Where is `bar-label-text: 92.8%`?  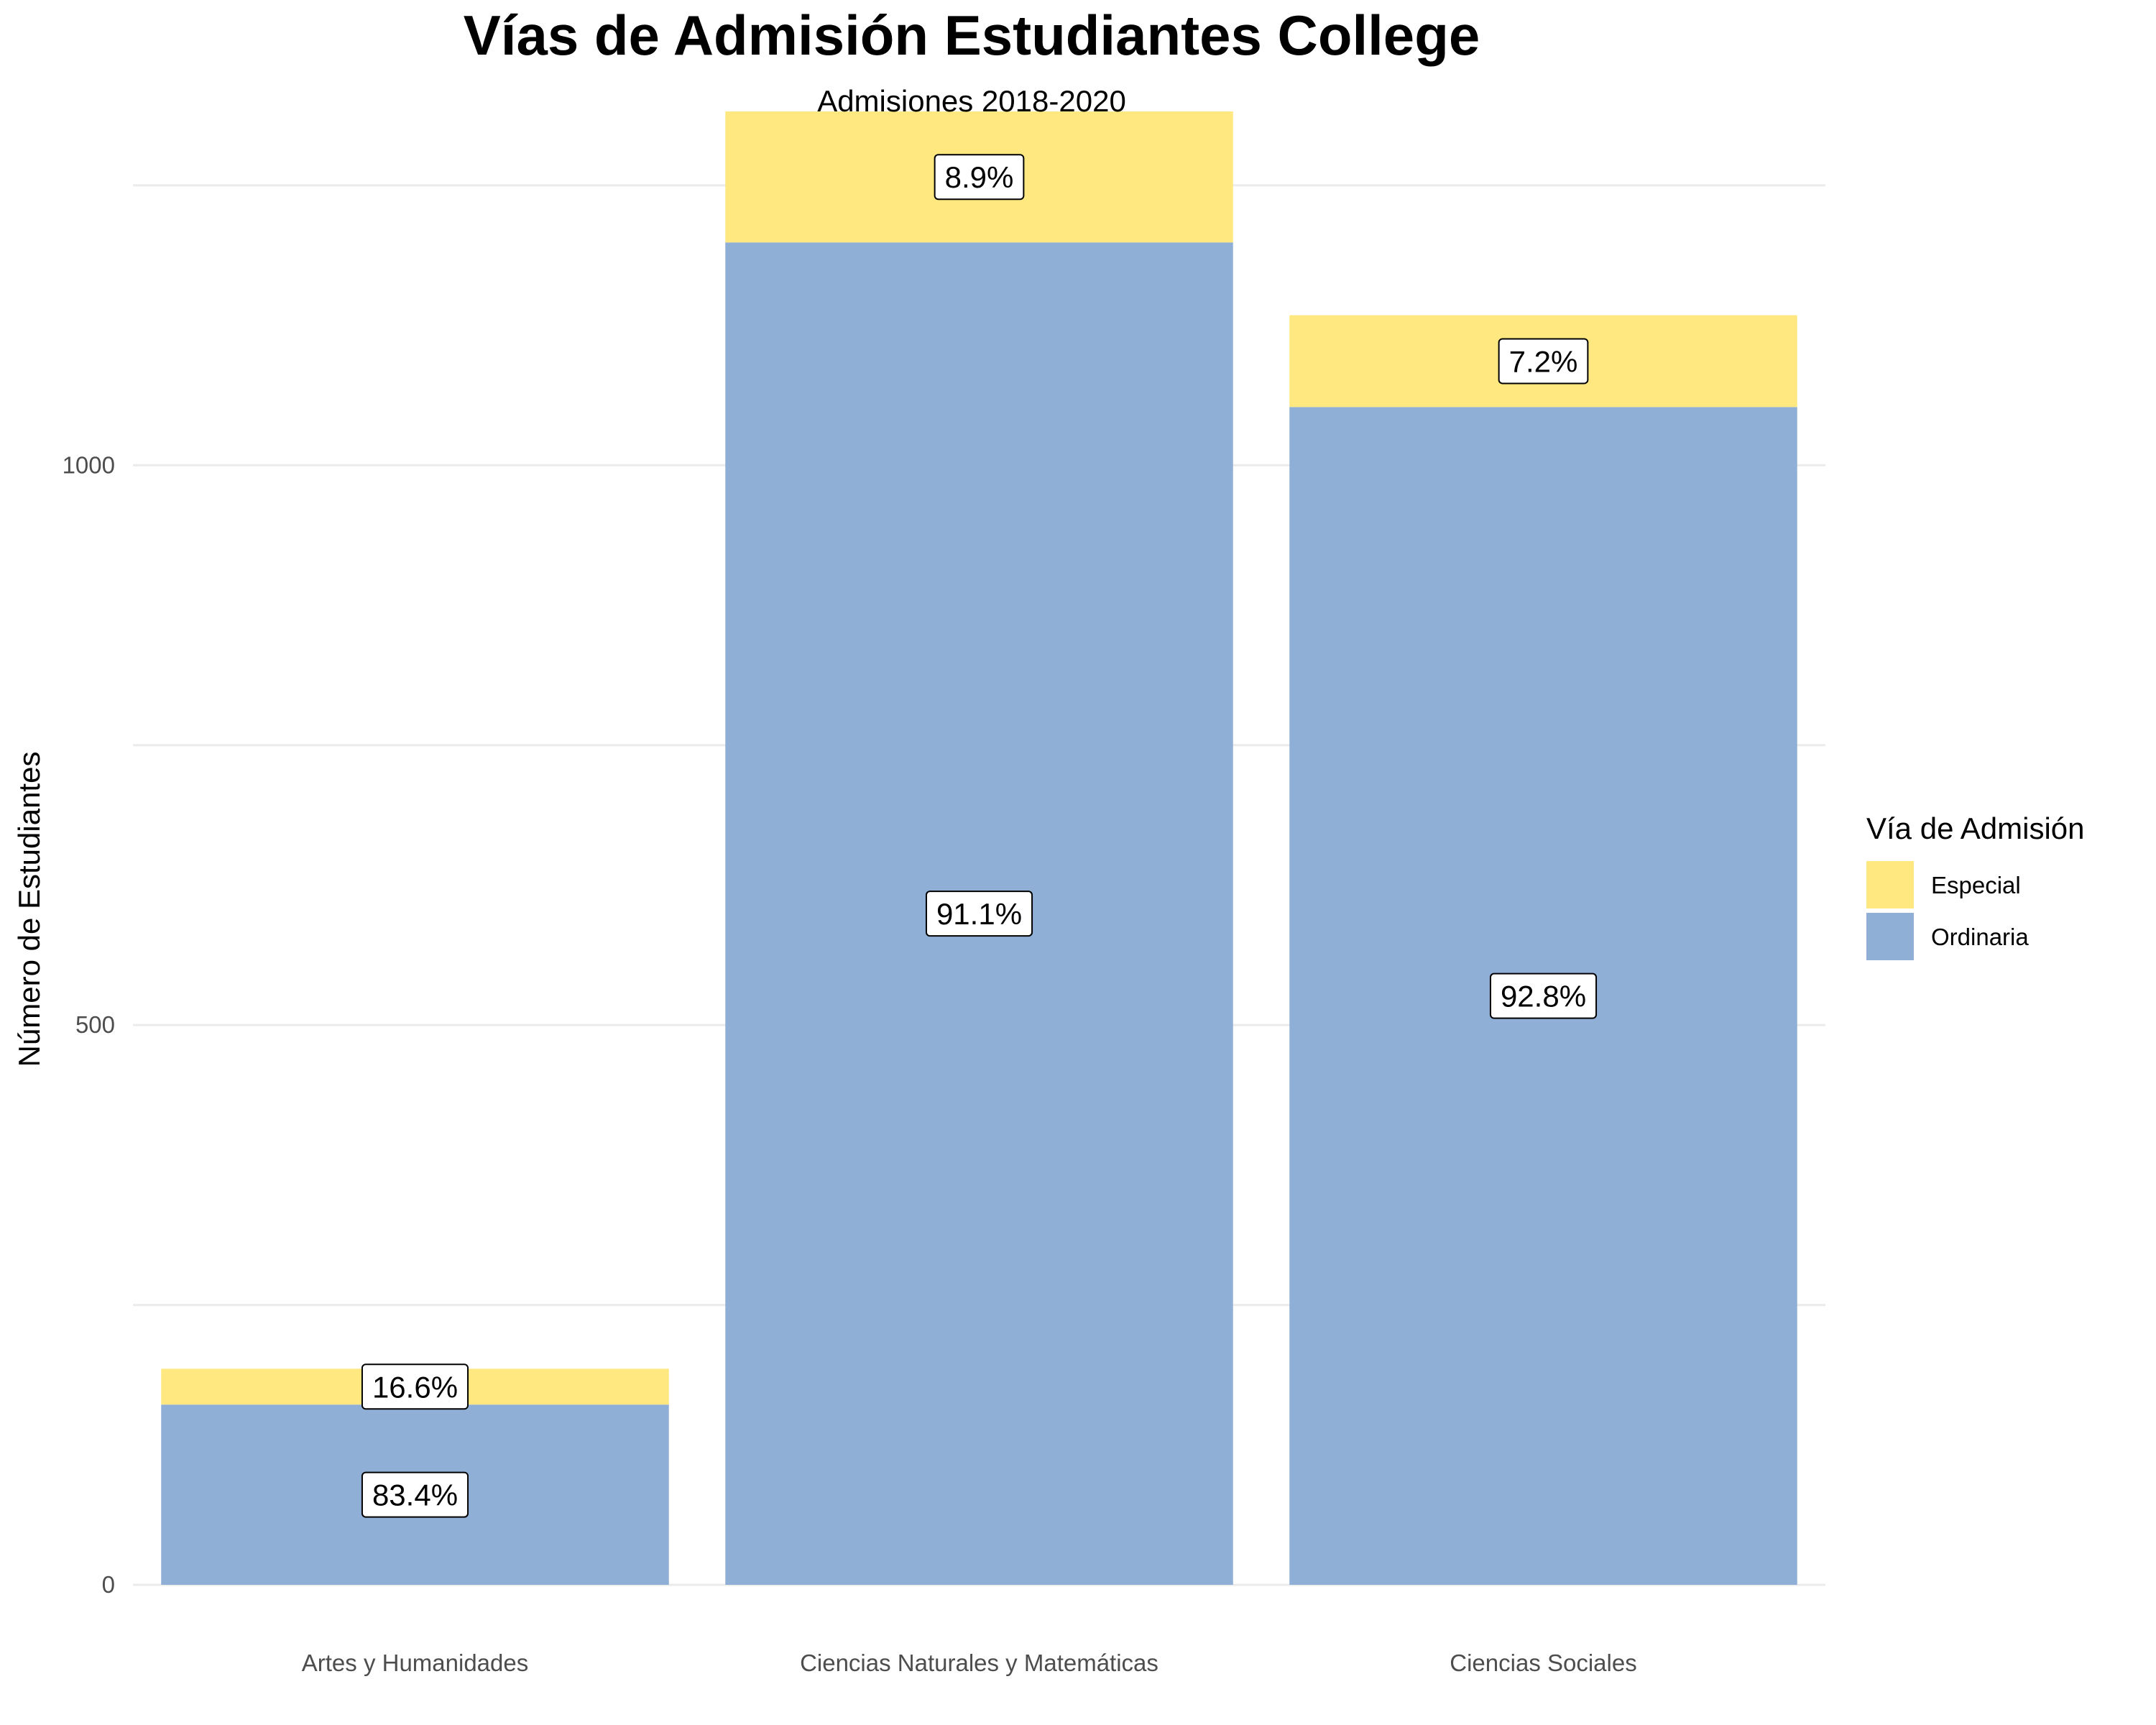 bar-label-text: 92.8% is located at coordinates (1544, 996).